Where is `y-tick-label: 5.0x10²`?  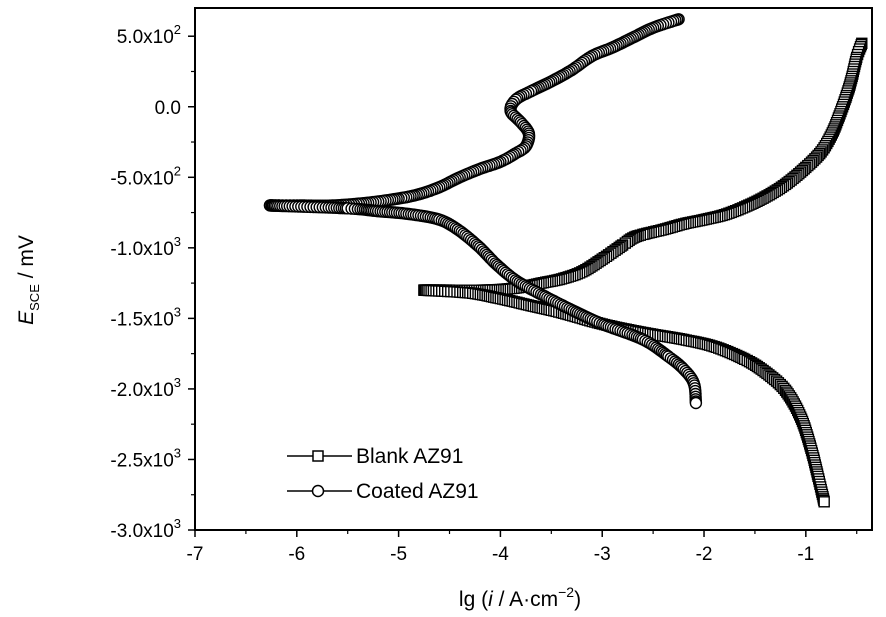
y-tick-label: 5.0x10² is located at coordinates (149, 35).